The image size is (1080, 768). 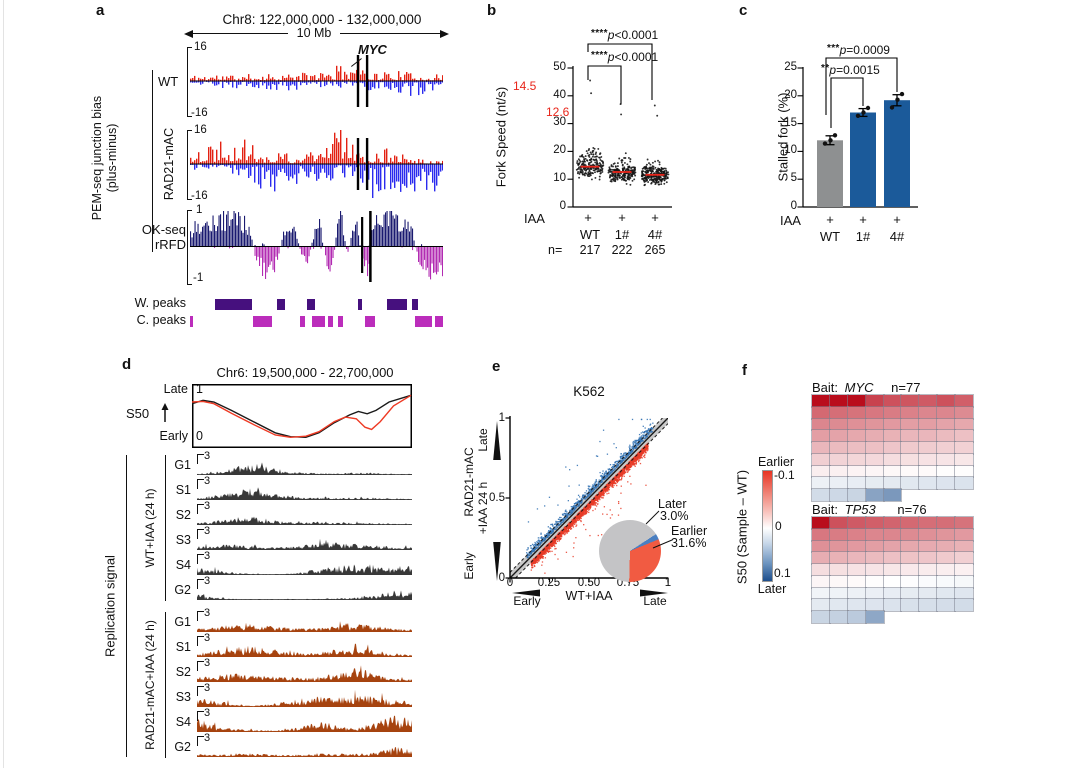 What do you see at coordinates (182, 590) in the screenshot?
I see `track-label: G2` at bounding box center [182, 590].